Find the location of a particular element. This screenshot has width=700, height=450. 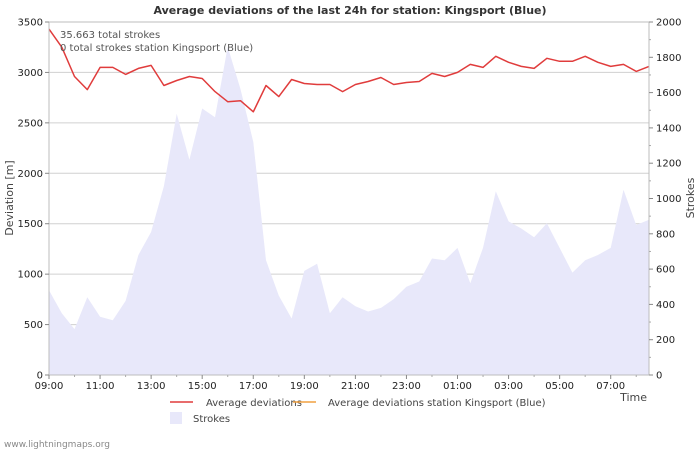

y2-tick-label: 800 is located at coordinates (665, 234).